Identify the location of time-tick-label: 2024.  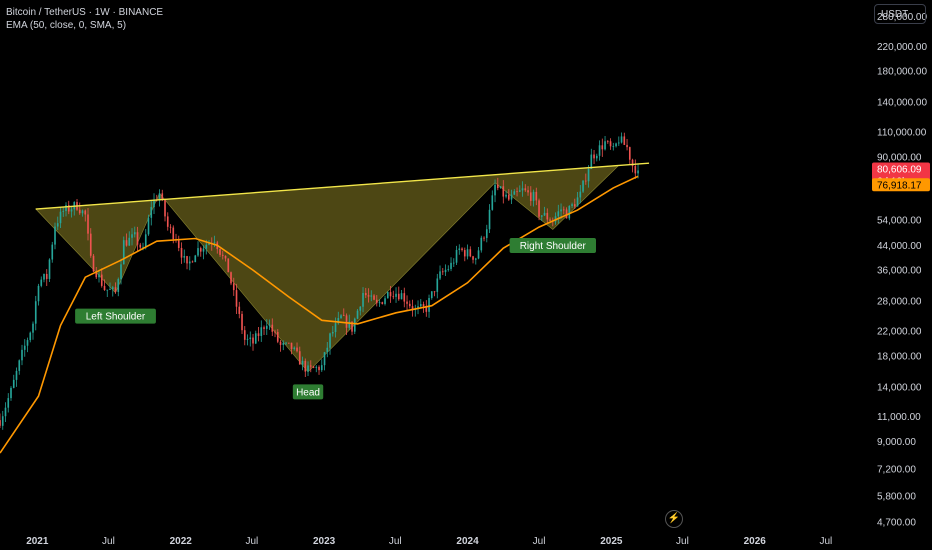
(467, 541).